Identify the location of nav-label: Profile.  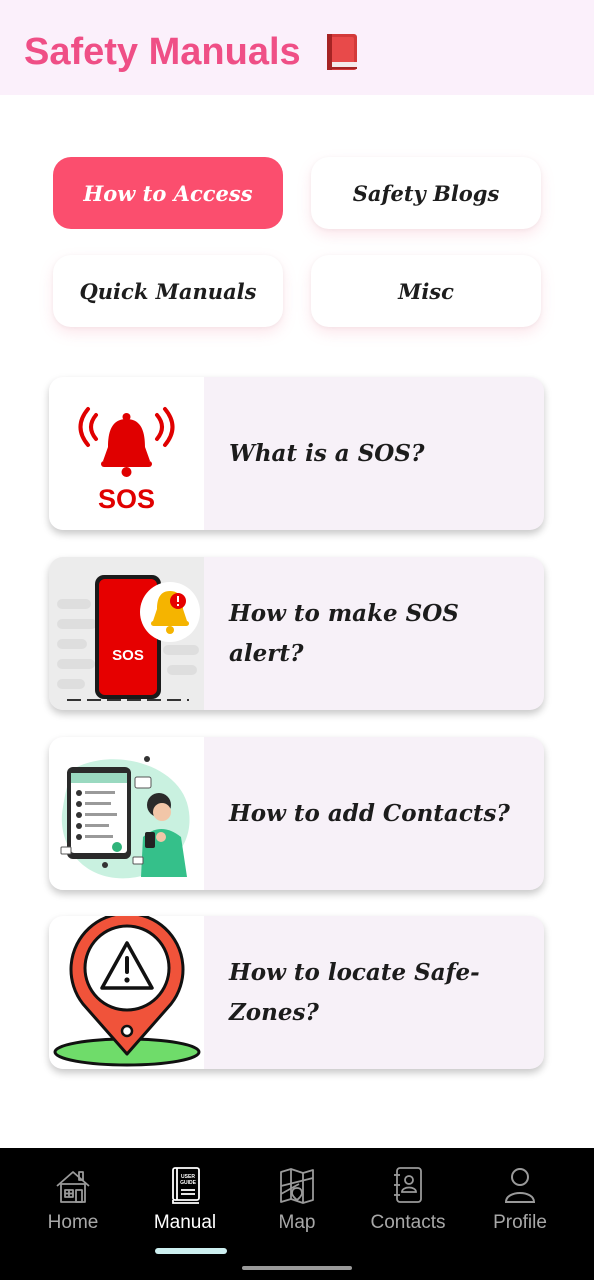
(520, 1222).